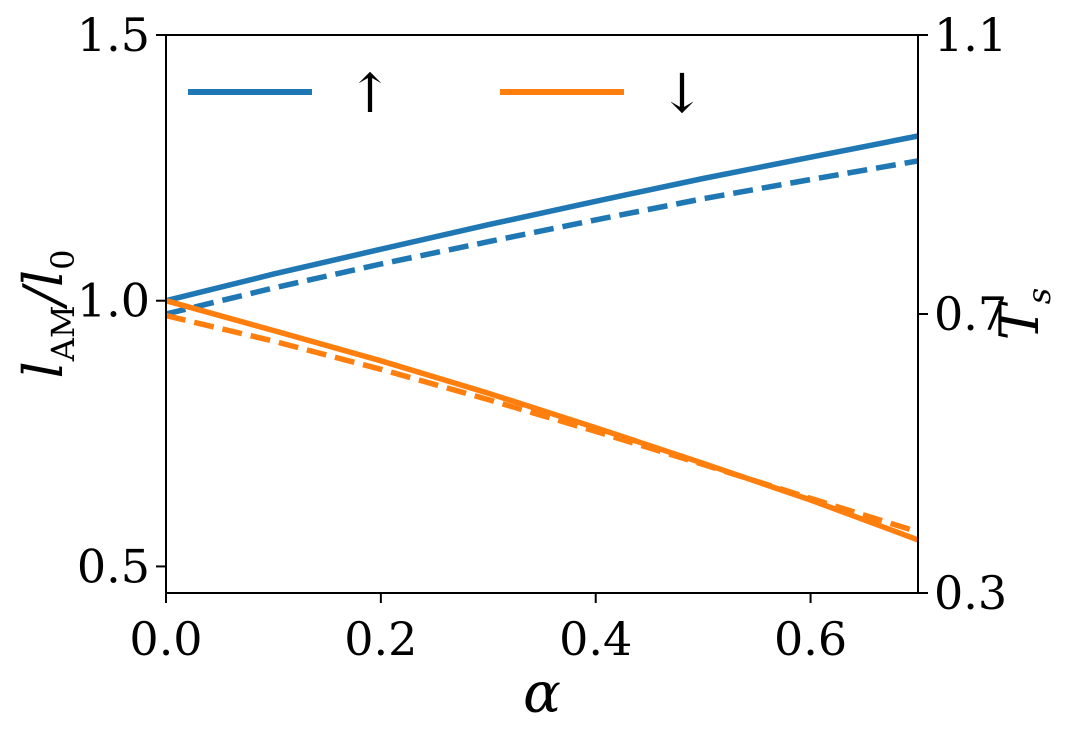 This screenshot has width=1079, height=738. Describe the element at coordinates (1023, 314) in the screenshot. I see `y-axis-right-label: Ts` at that location.